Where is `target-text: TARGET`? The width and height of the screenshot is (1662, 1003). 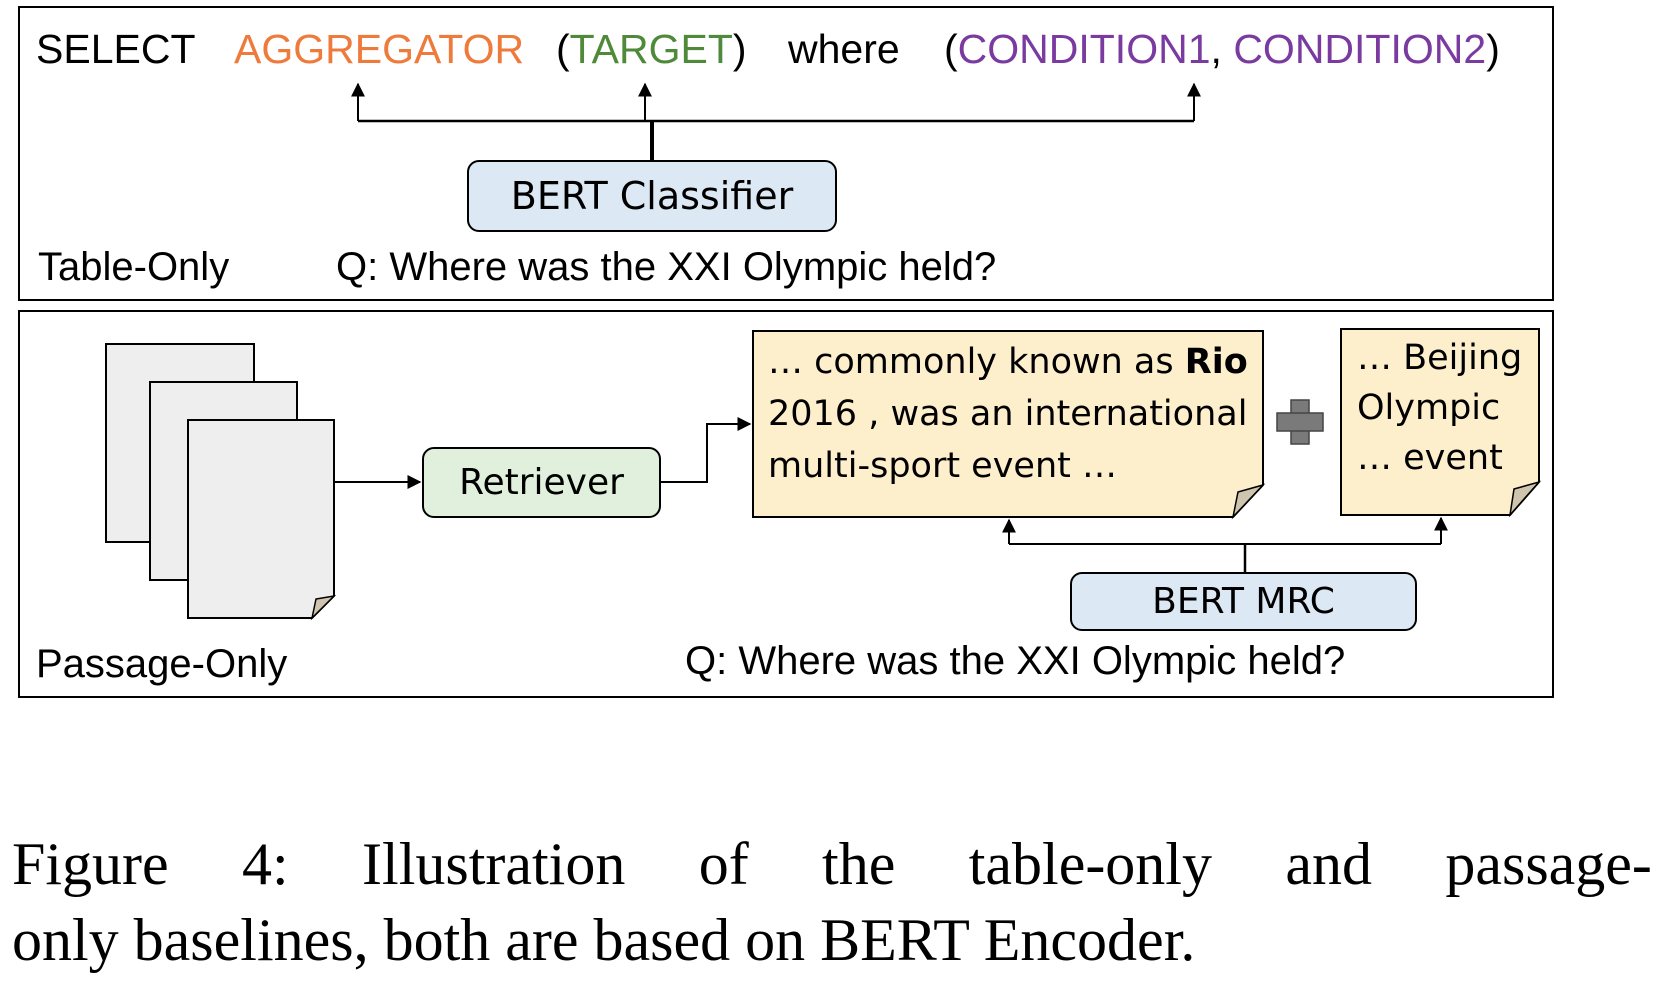
target-text: TARGET is located at coordinates (651, 49).